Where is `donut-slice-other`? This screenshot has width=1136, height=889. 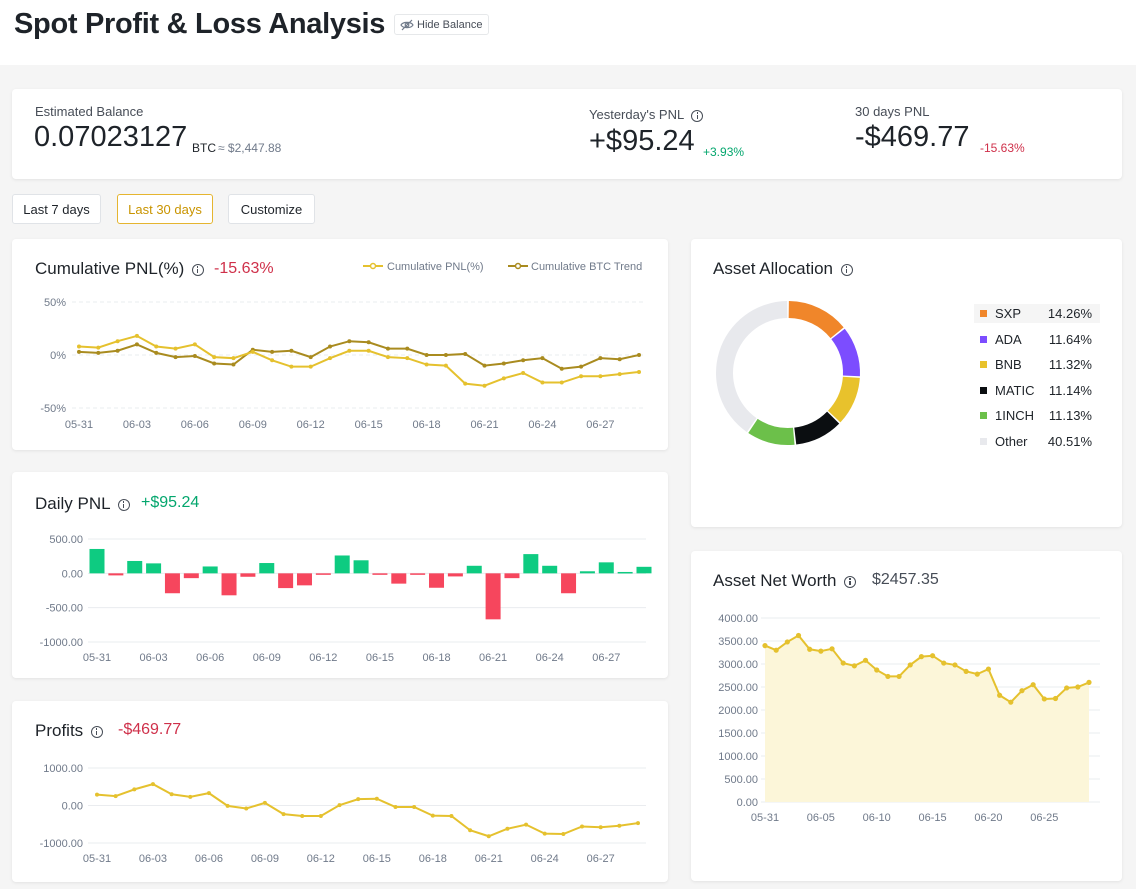
donut-slice-other is located at coordinates (752, 367).